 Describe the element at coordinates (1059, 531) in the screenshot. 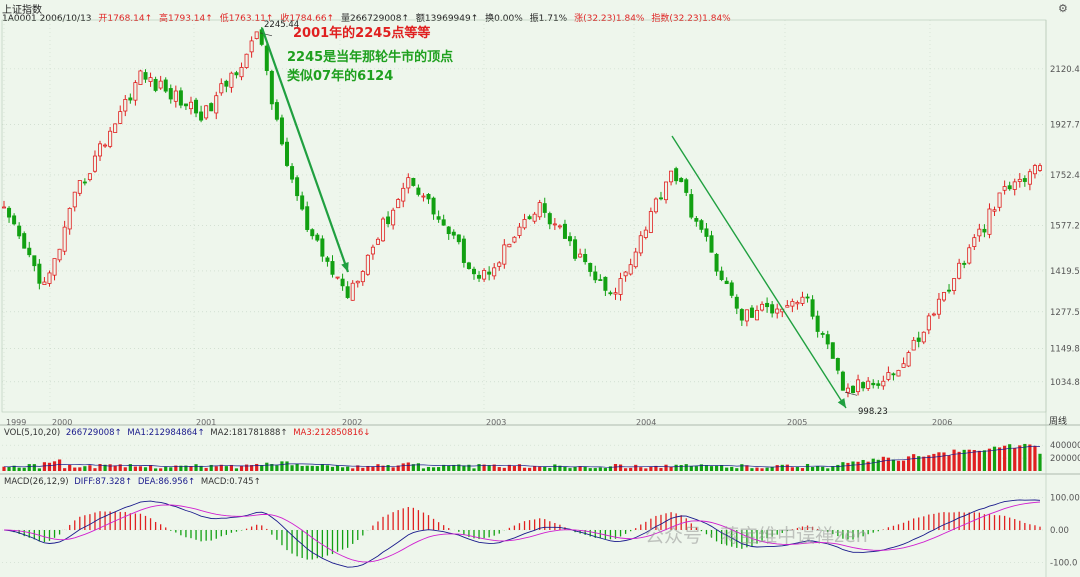

I see `macd-tick-label: 0.00` at that location.